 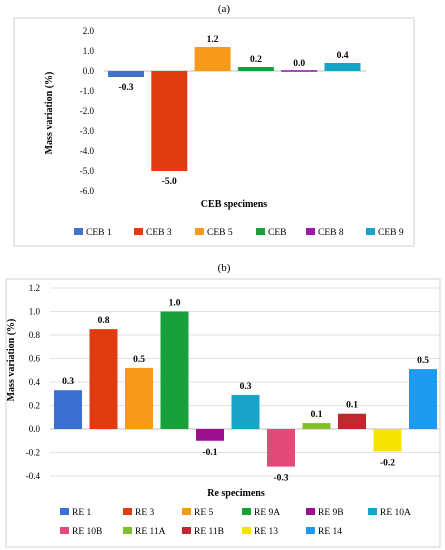 I want to click on chart-b-data-label: -0.1, so click(x=209, y=453).